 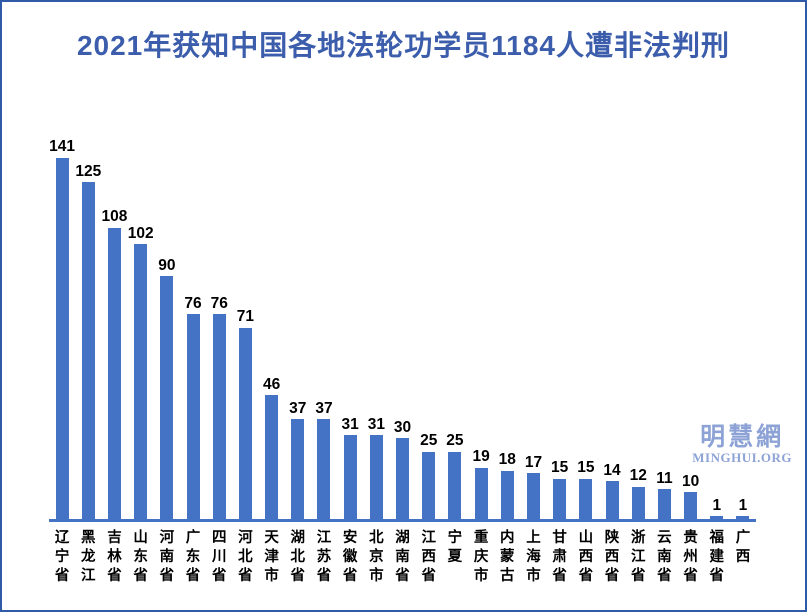 What do you see at coordinates (638, 329) in the screenshot?
I see `bar-group: 12` at bounding box center [638, 329].